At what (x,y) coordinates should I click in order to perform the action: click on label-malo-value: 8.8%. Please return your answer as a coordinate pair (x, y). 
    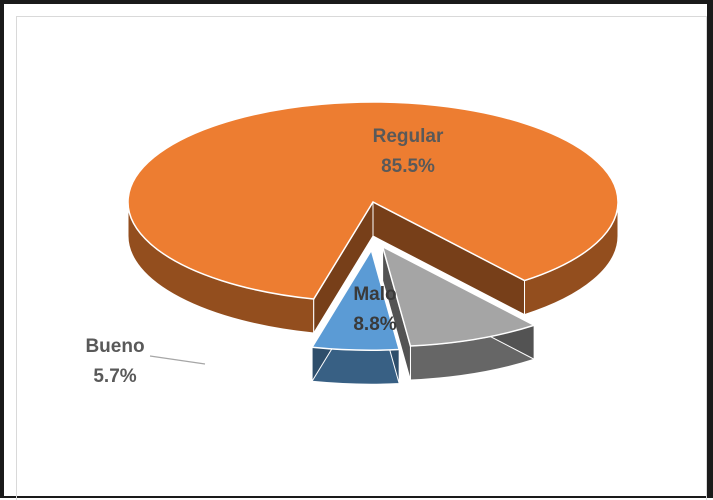
    Looking at the image, I should click on (374, 324).